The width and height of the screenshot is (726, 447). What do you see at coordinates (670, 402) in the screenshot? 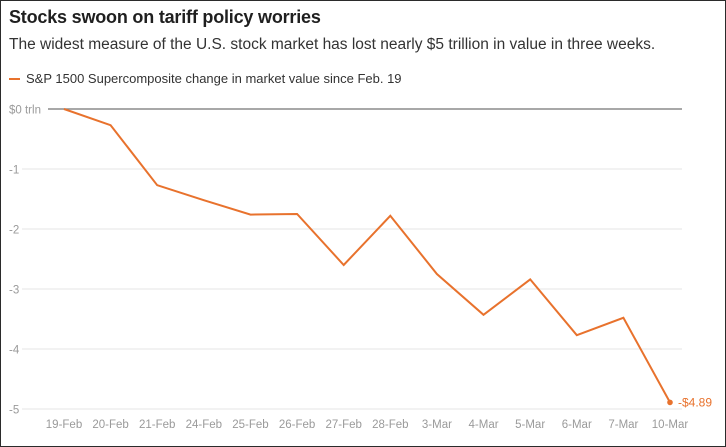
I see `end-marker` at bounding box center [670, 402].